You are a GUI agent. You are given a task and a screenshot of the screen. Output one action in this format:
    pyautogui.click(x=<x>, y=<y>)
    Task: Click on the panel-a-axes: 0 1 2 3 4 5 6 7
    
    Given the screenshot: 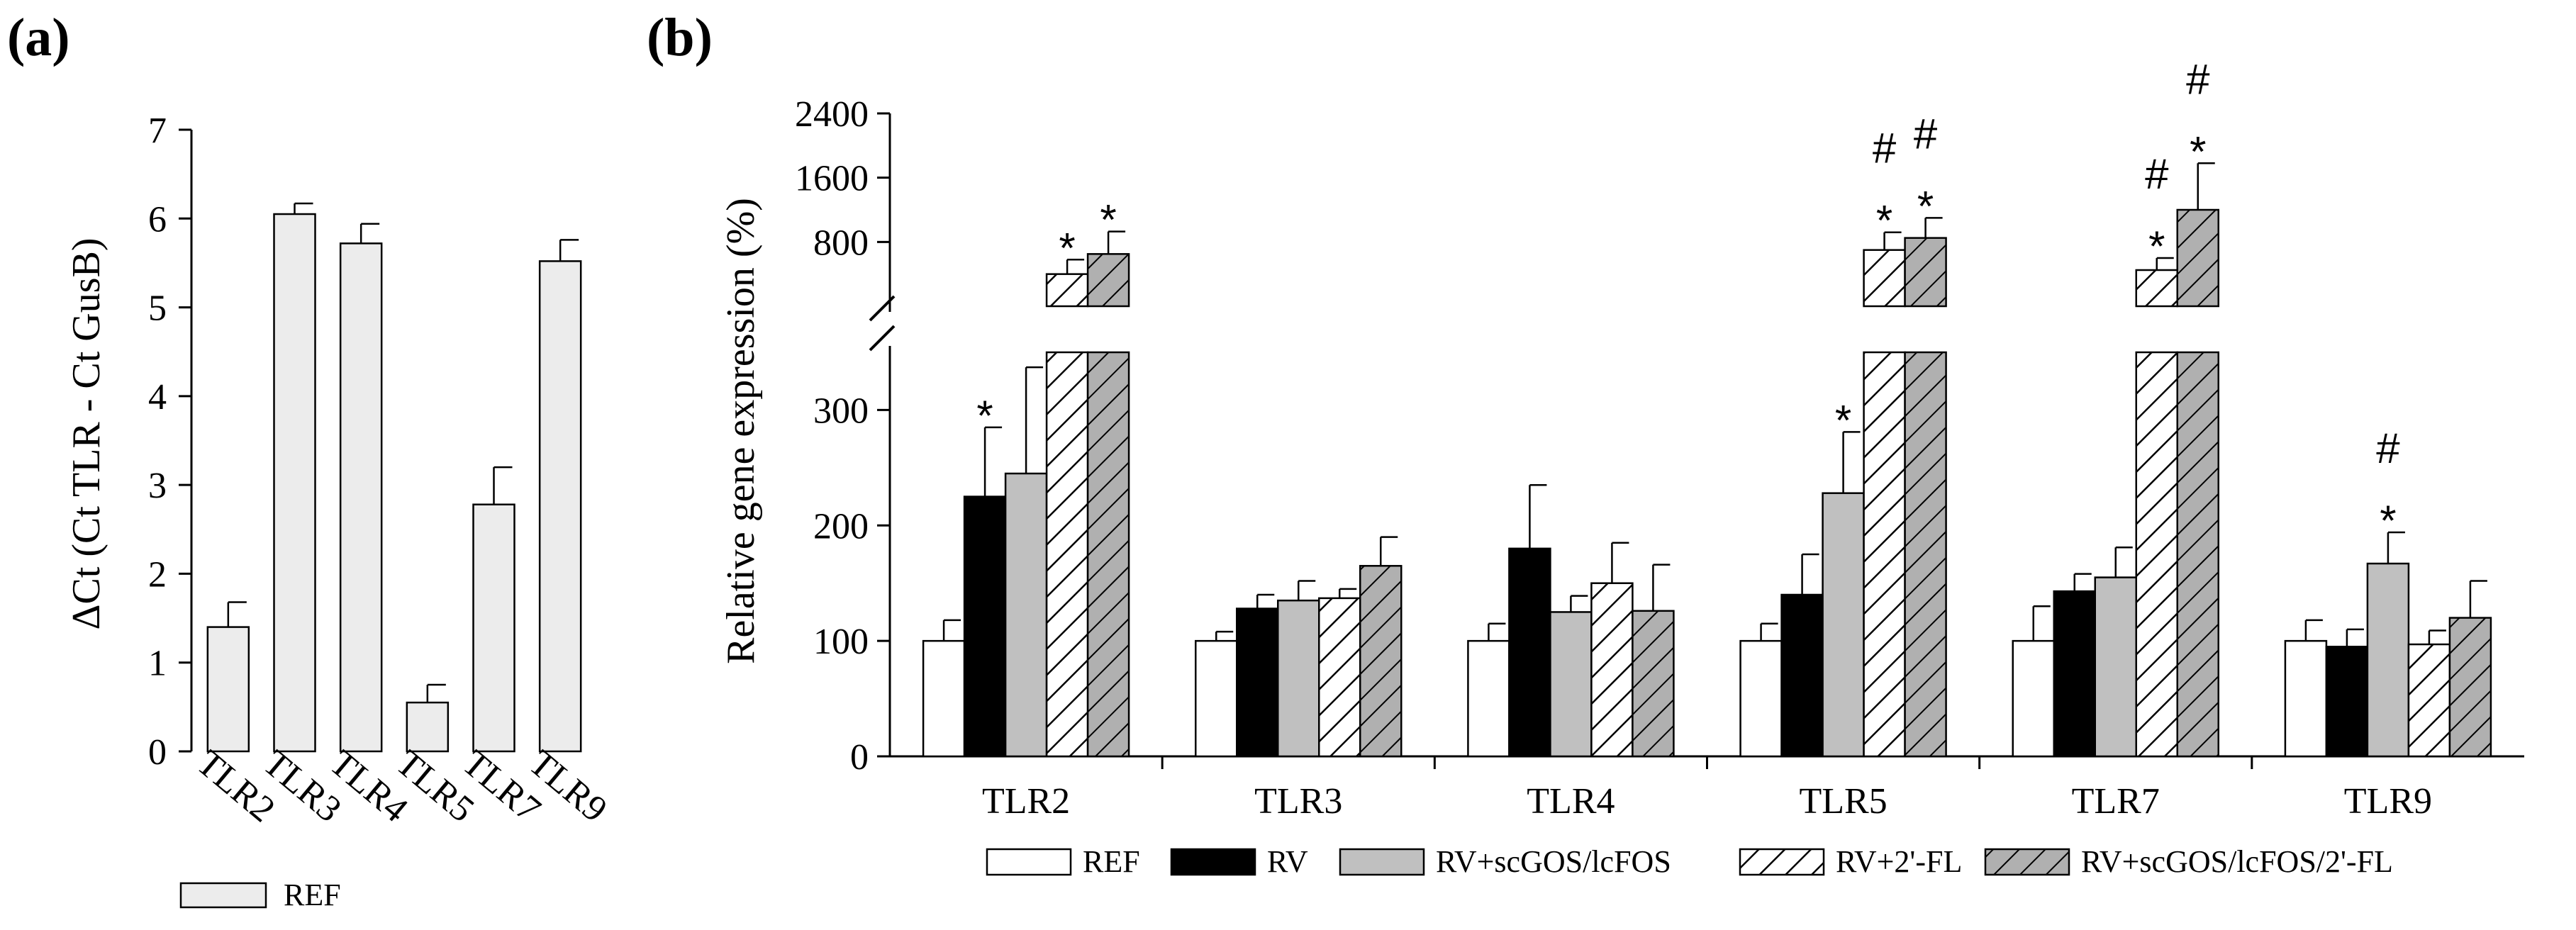 What is the action you would take?
    pyautogui.click(x=170, y=442)
    